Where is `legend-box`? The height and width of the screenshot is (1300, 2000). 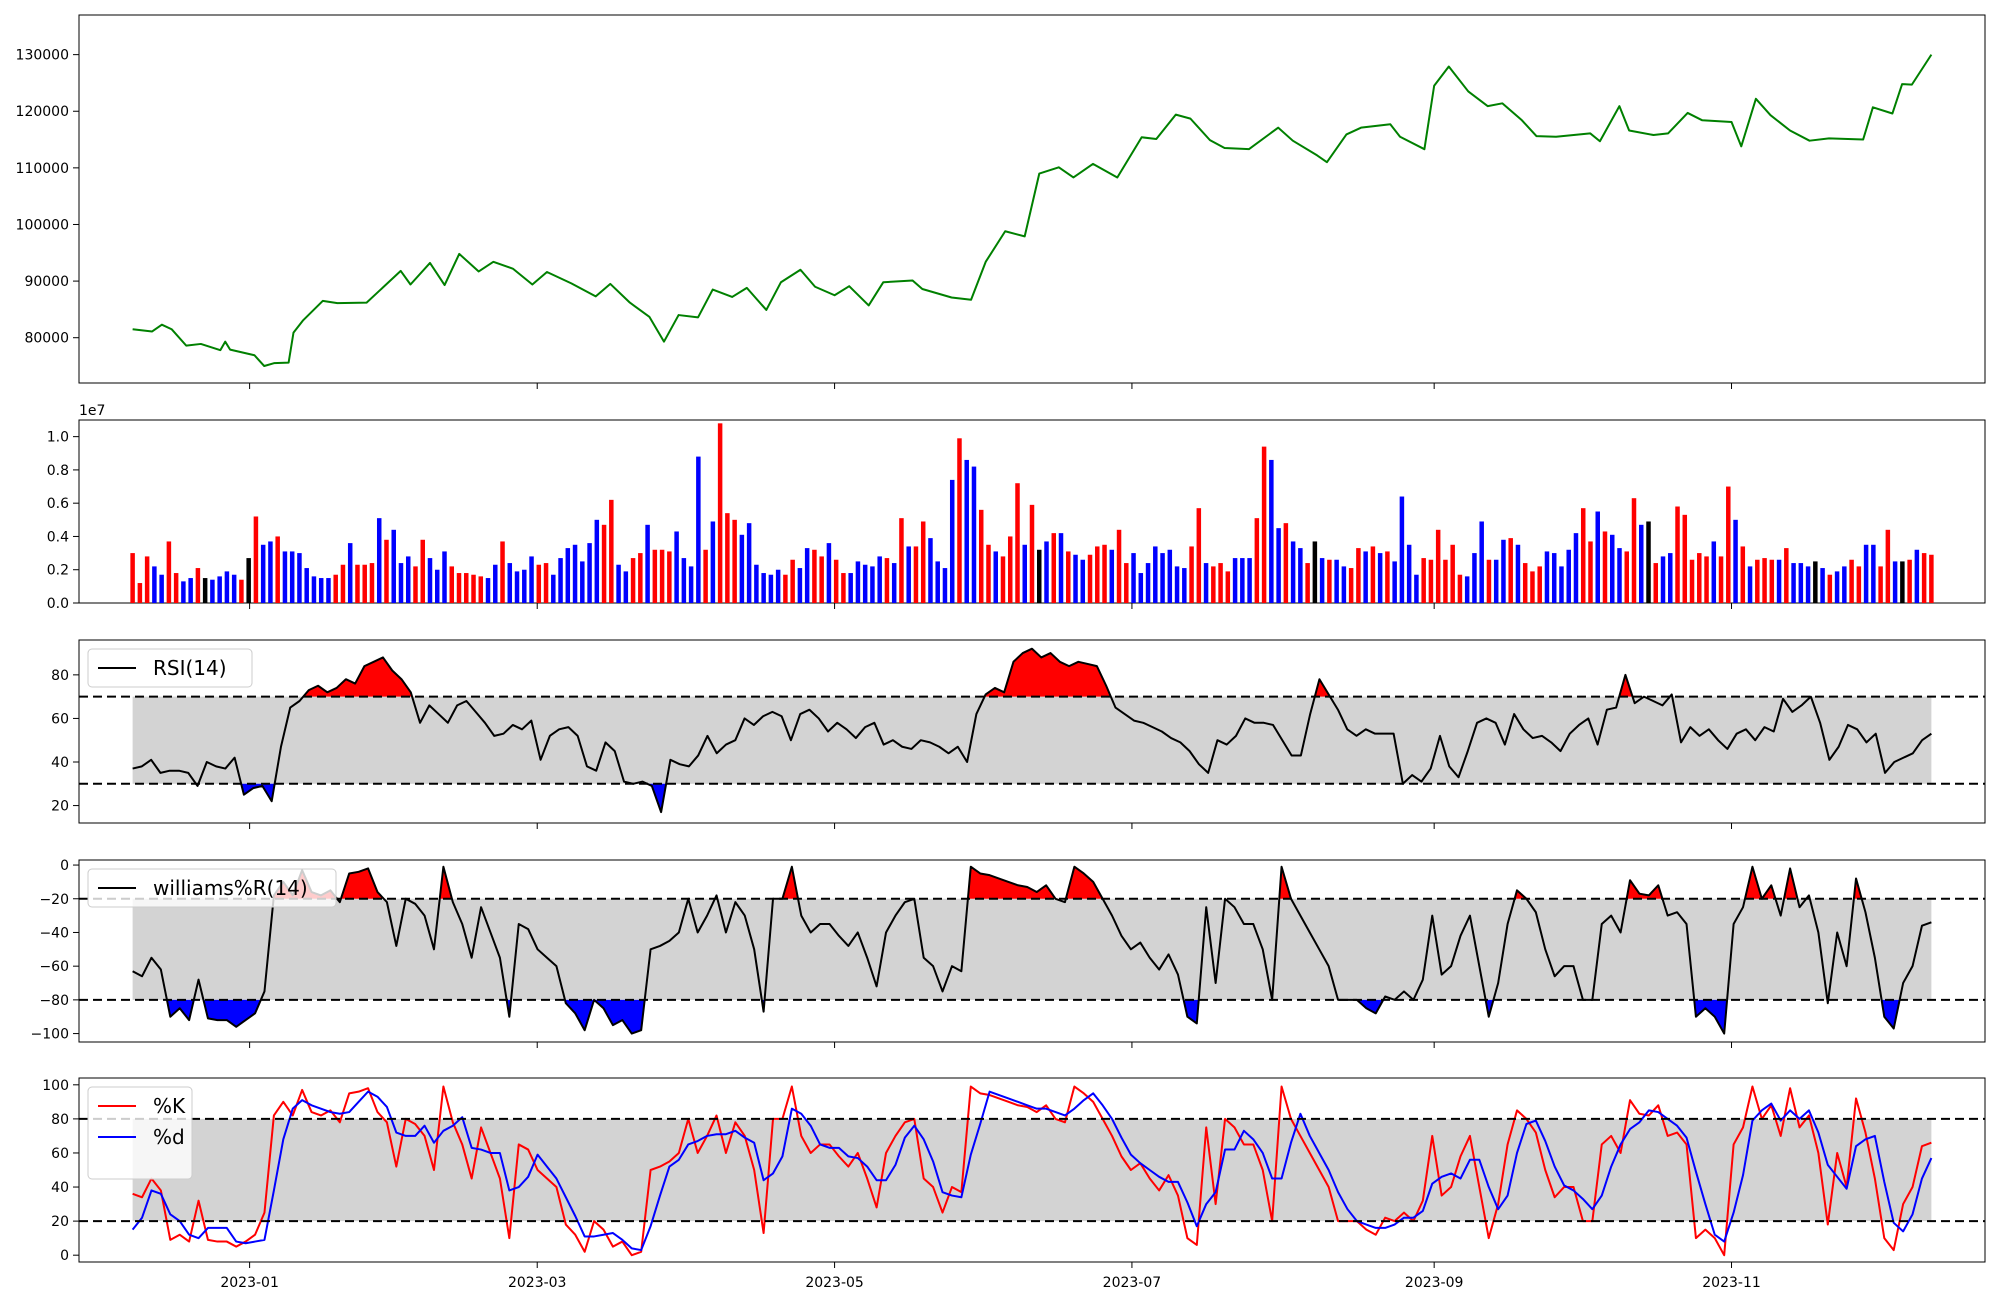 legend-box is located at coordinates (212, 888).